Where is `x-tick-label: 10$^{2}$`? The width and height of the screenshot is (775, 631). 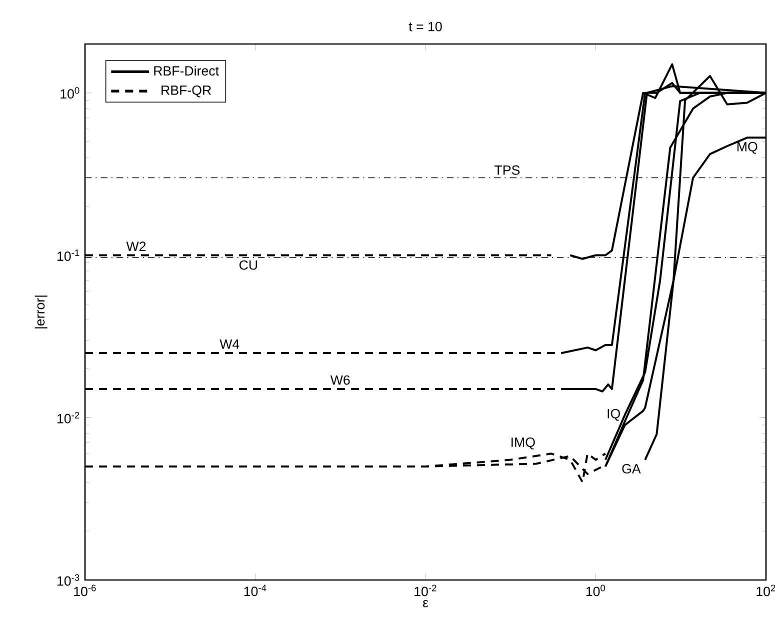
x-tick-label: 10$^{2}$ is located at coordinates (765, 590).